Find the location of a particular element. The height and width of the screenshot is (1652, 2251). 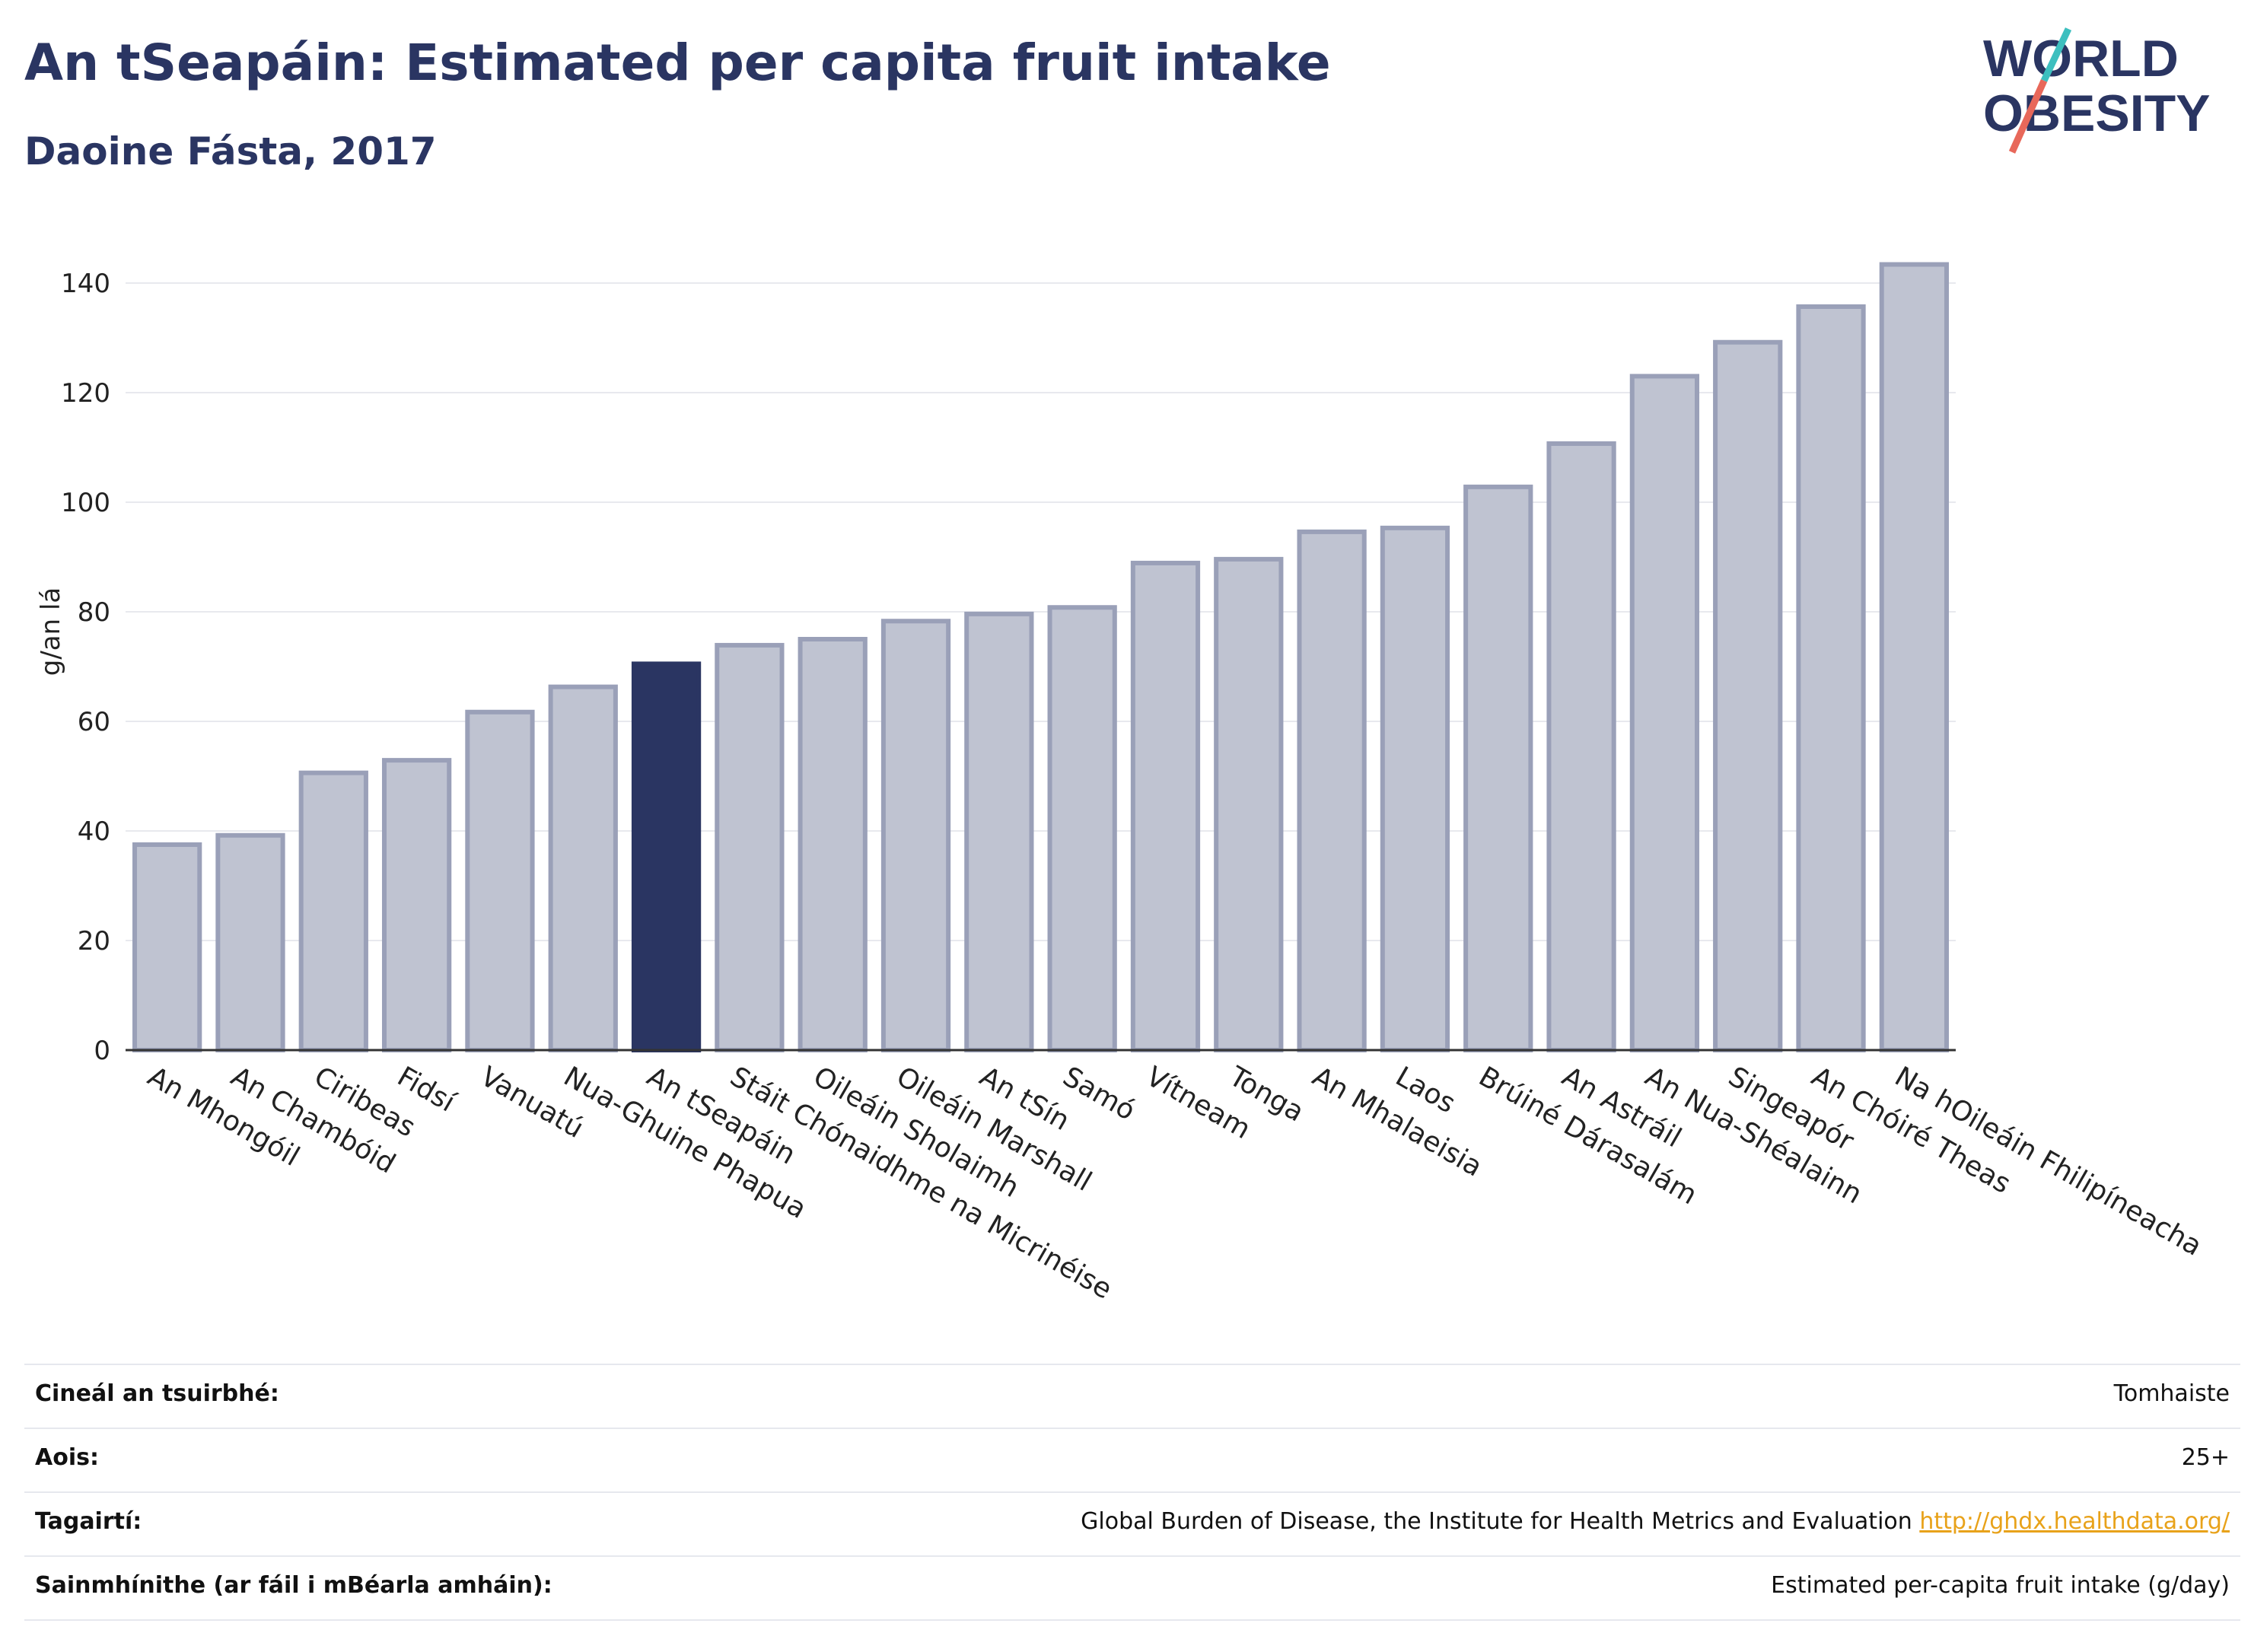

world-obesity-logo: WORLD OBESITY is located at coordinates (2097, 90).